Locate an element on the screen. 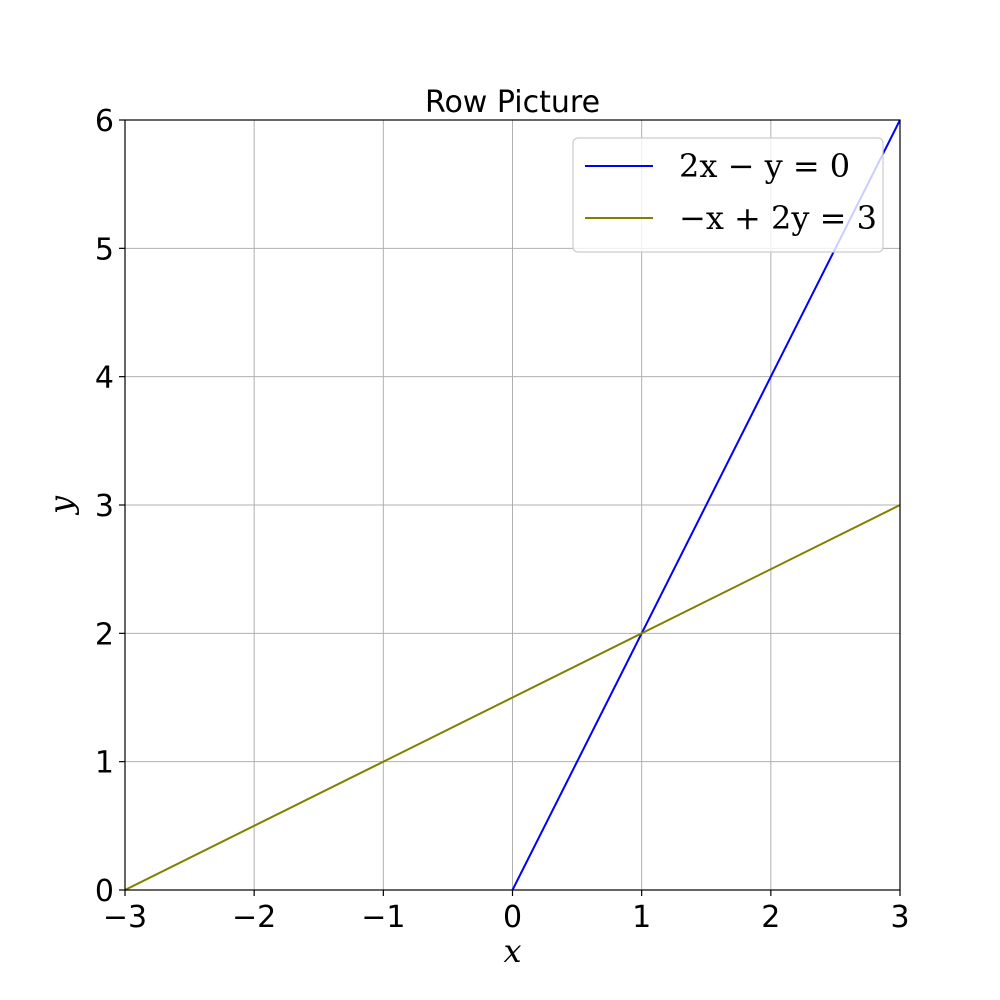 Image resolution: width=1000 pixels, height=1000 pixels. legend-label: −x + 2y = 3 is located at coordinates (778, 218).